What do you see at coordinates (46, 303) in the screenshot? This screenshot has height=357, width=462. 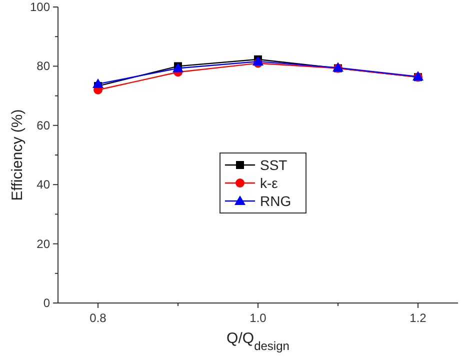 I see `y-tick-label: 0` at bounding box center [46, 303].